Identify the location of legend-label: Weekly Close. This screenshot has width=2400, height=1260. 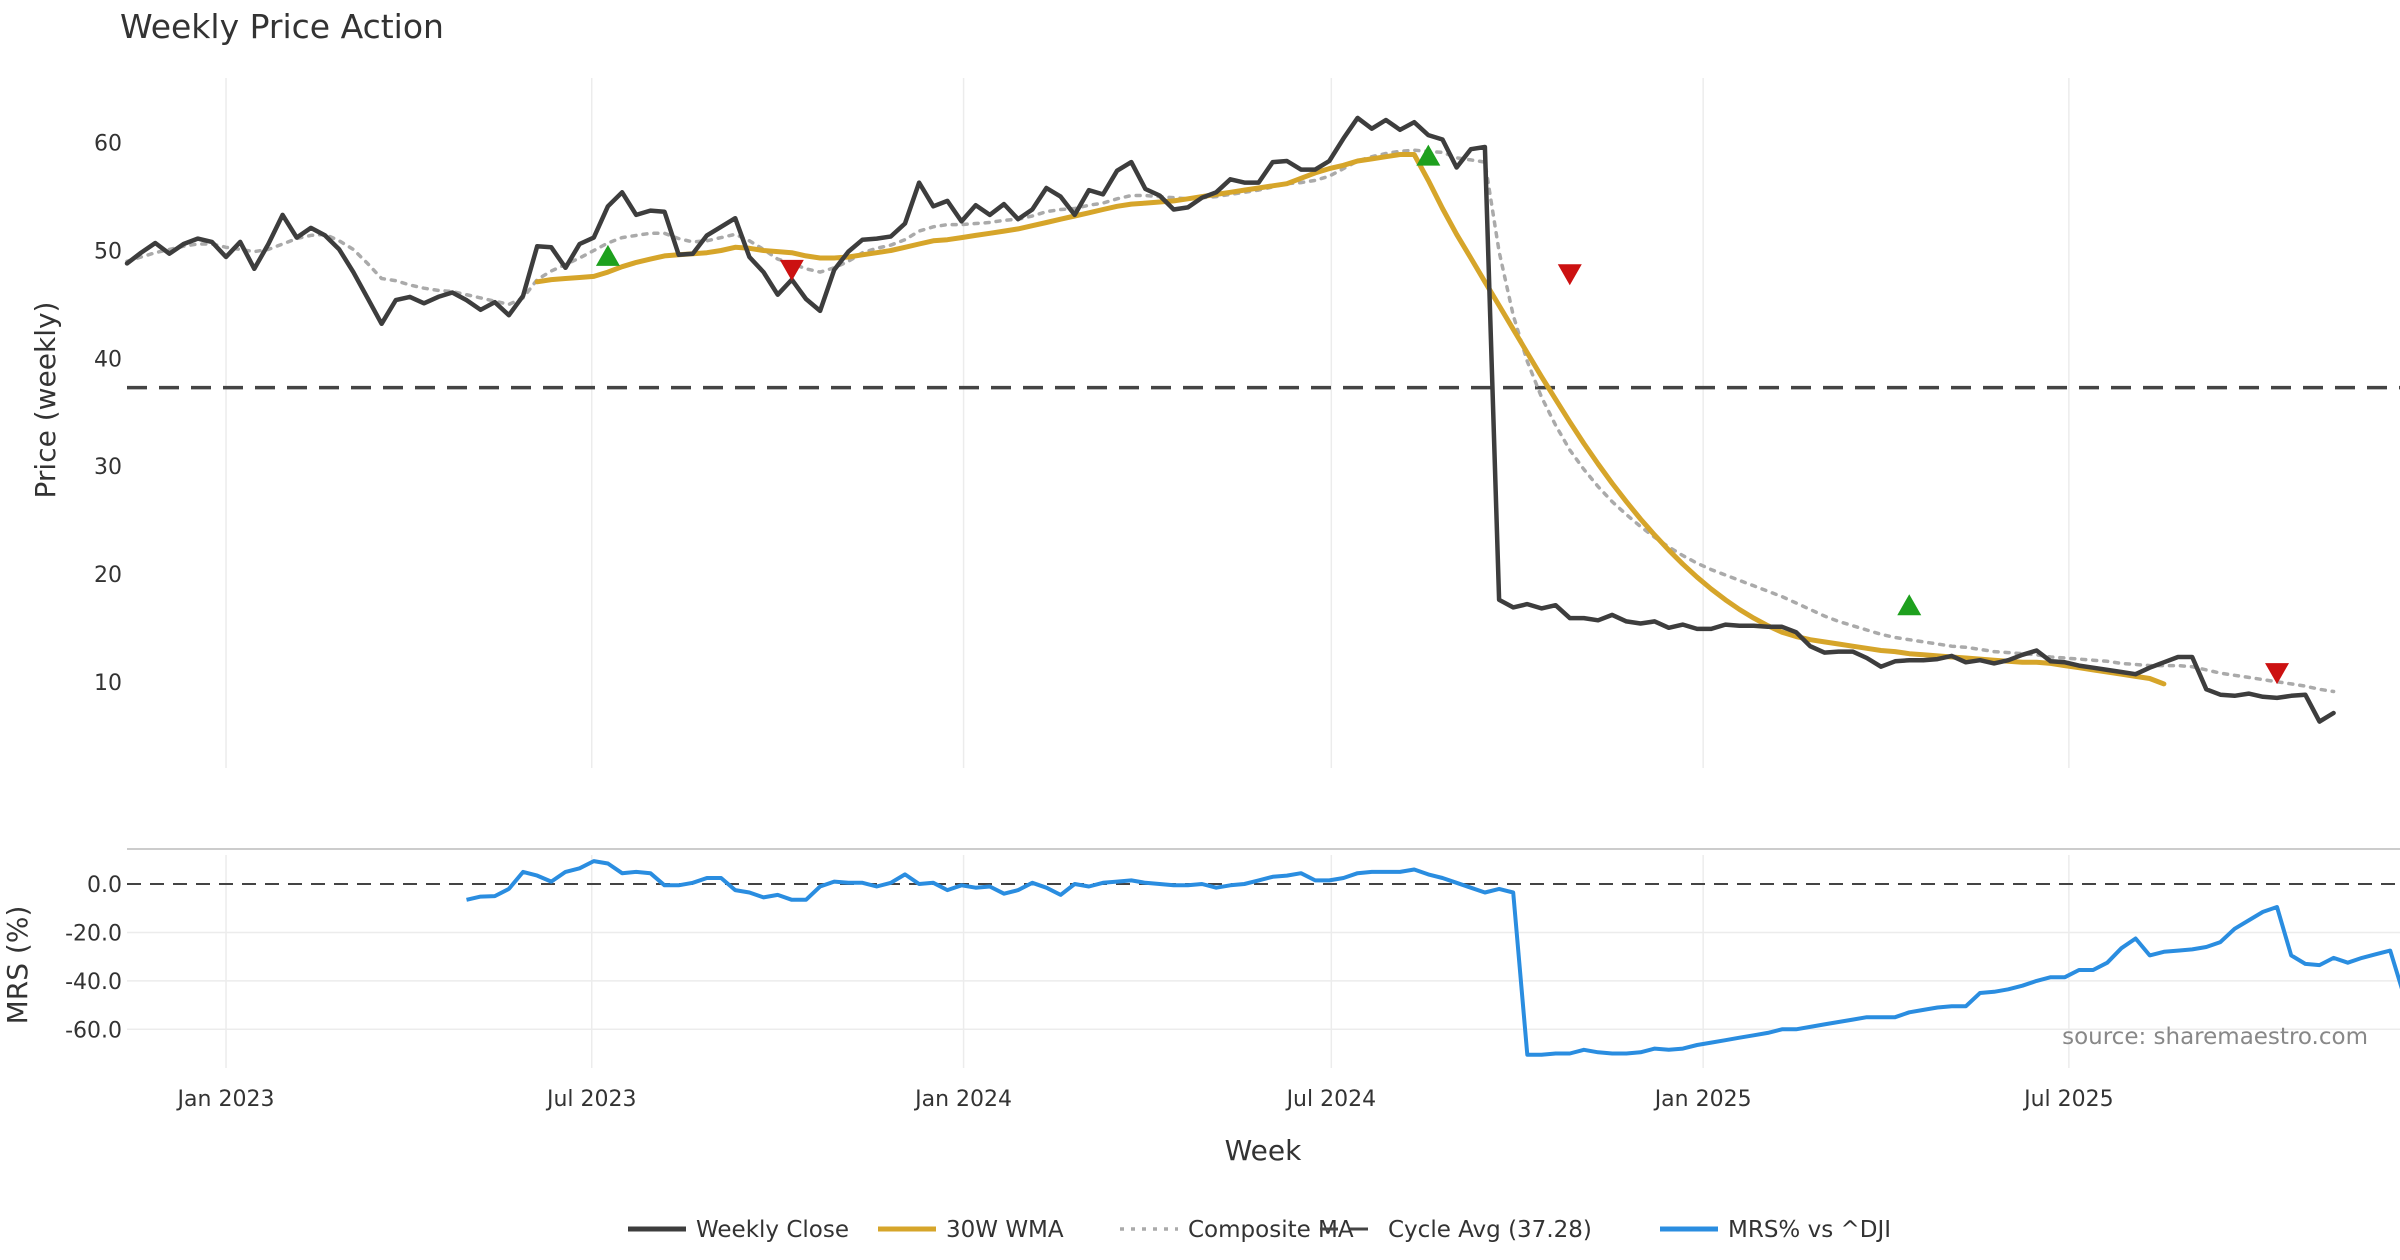
(772, 1230).